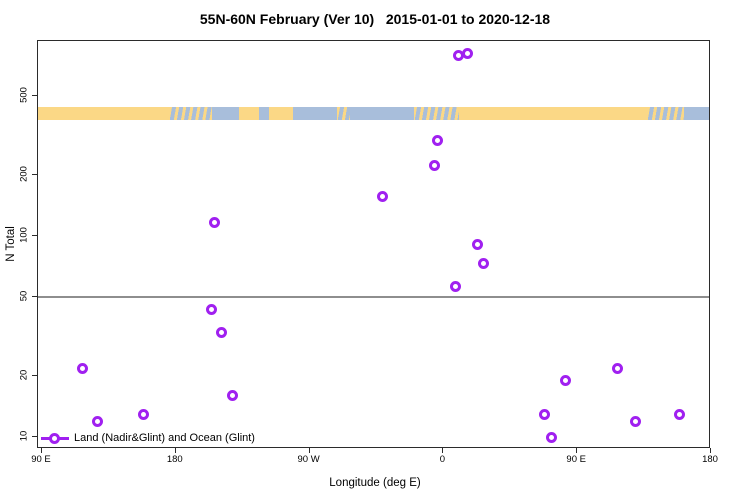 The height and width of the screenshot is (500, 750). What do you see at coordinates (24, 375) in the screenshot?
I see `y-tick-label: 20` at bounding box center [24, 375].